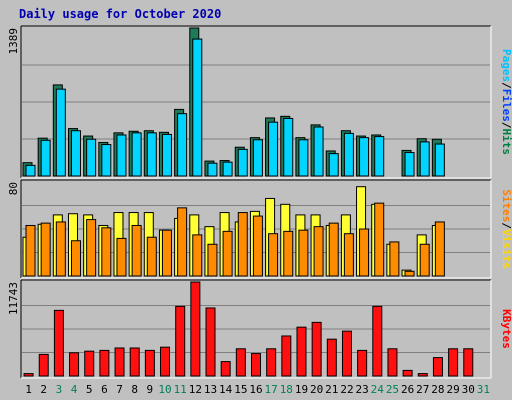 The height and width of the screenshot is (400, 512). I want to click on day-label-6: 6, so click(104, 389).